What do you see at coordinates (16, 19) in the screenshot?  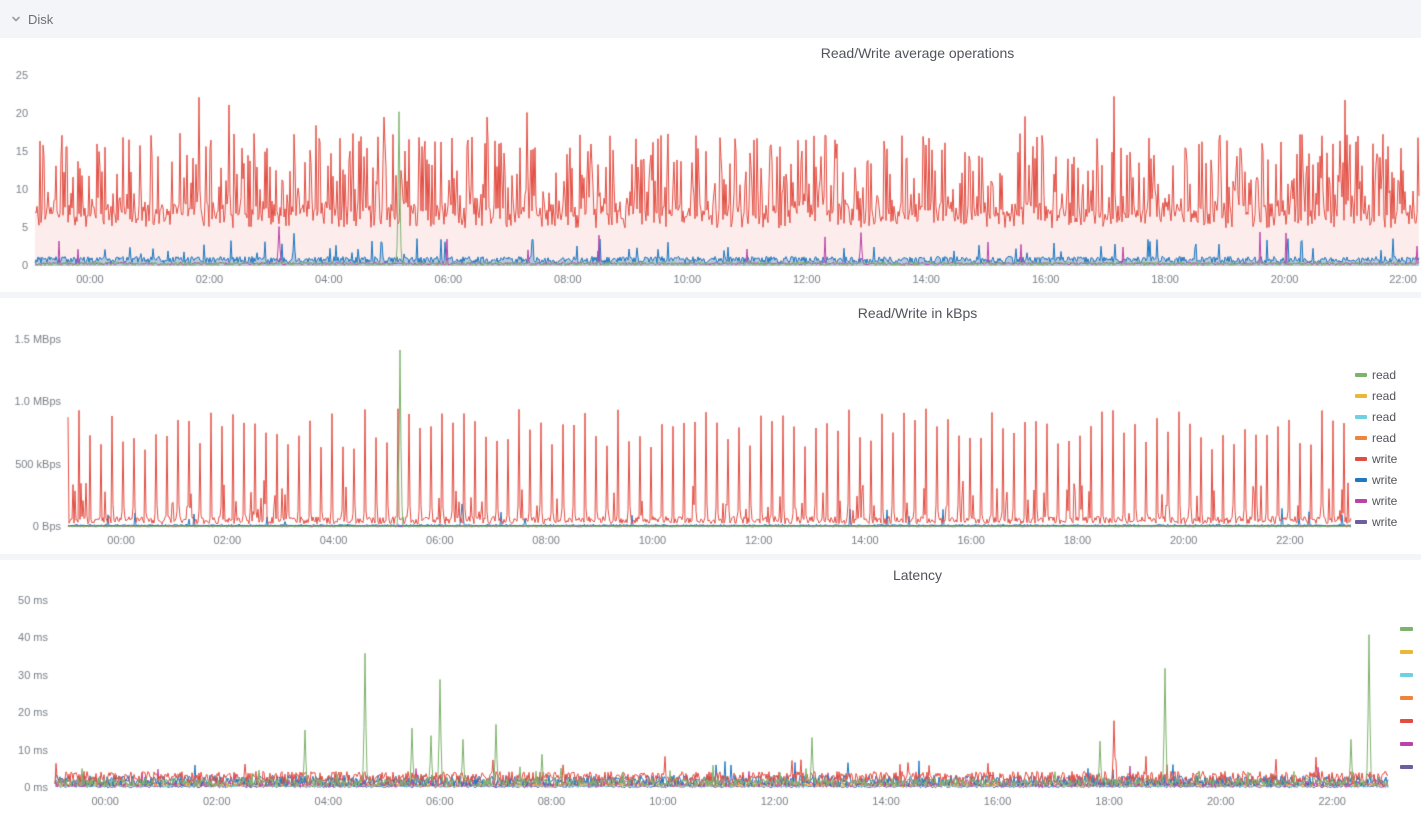 I see `chevron-down-icon` at bounding box center [16, 19].